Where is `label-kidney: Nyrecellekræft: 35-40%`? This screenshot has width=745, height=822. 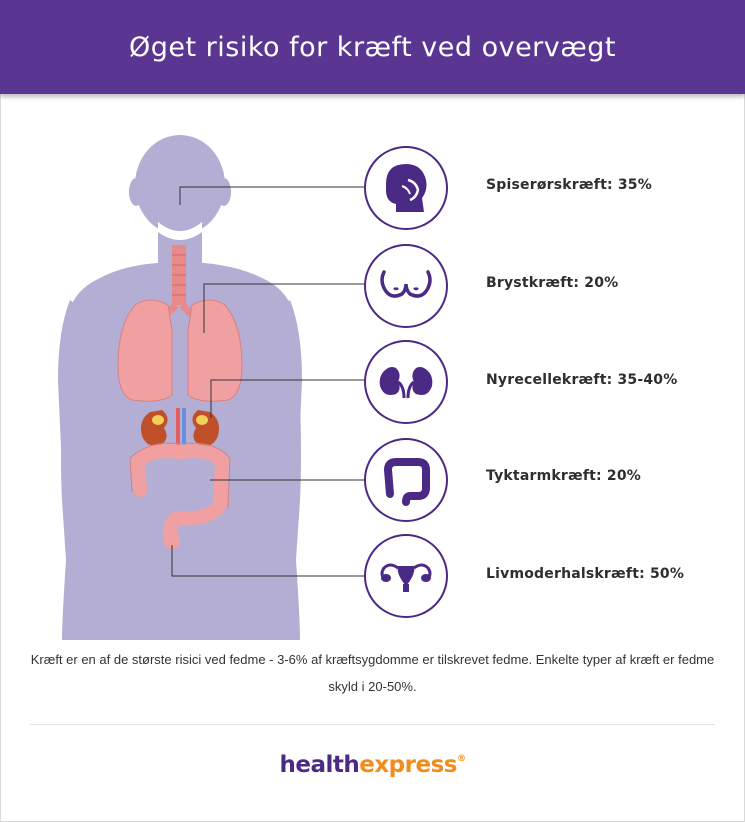 label-kidney: Nyrecellekræft: 35-40% is located at coordinates (582, 380).